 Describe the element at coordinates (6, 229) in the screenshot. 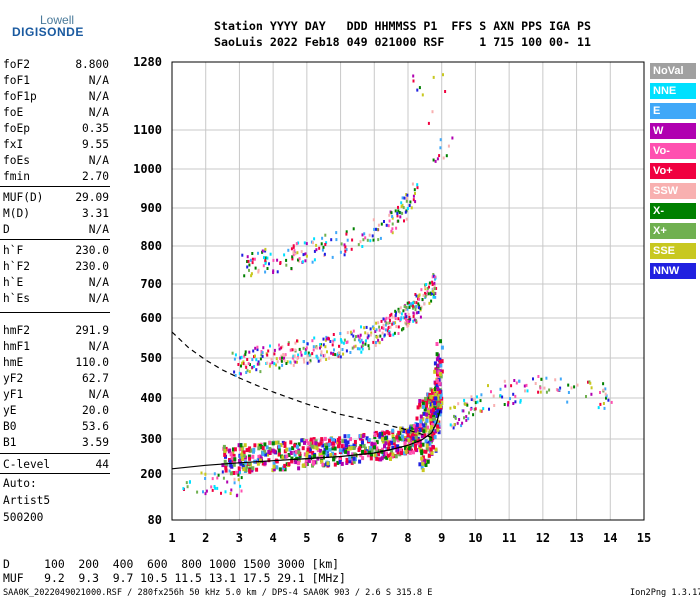

I see `param-label: D` at that location.